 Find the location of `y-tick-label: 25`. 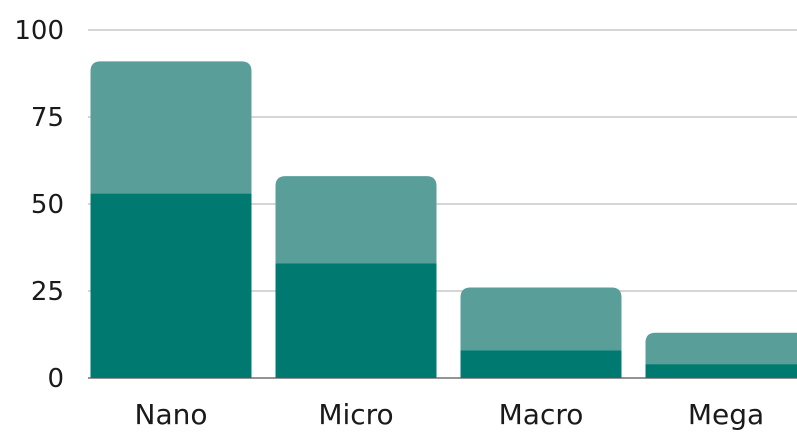

y-tick-label: 25 is located at coordinates (47, 292).